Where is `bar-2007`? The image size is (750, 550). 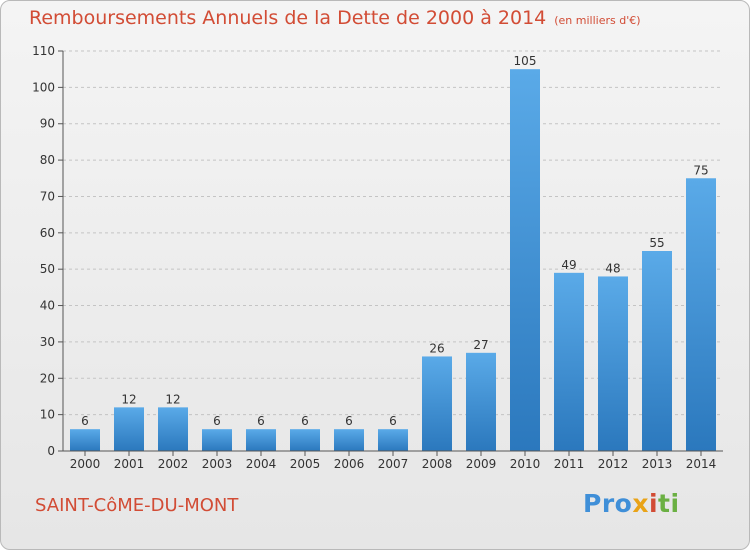
bar-2007 is located at coordinates (393, 440).